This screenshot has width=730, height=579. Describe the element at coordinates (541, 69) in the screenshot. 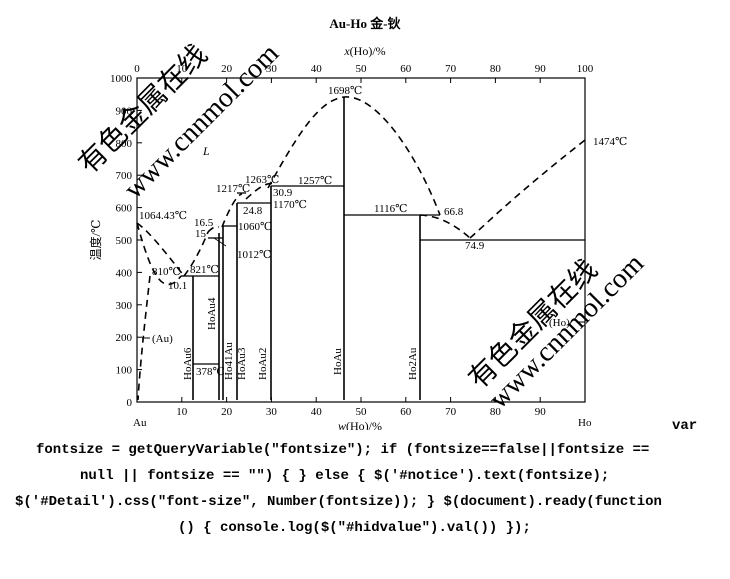

I see `top-tick-label: 90` at that location.